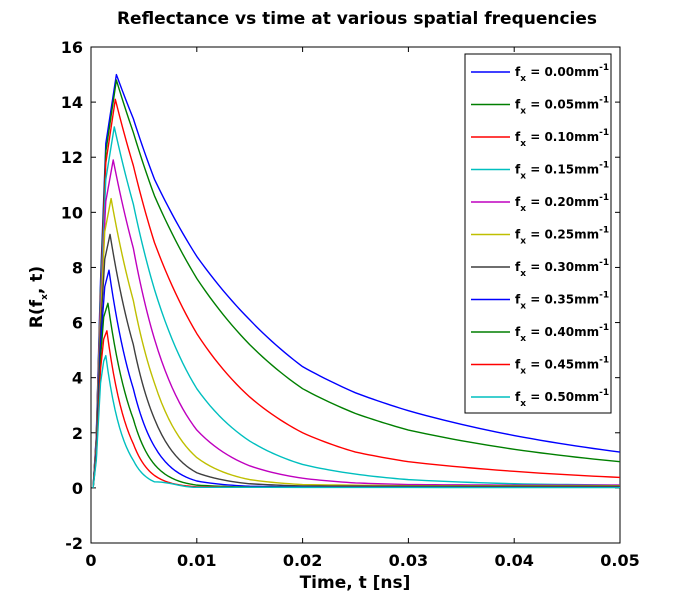 This screenshot has height=612, width=684. I want to click on legend-label-eq: = 0.10mm, so click(562, 137).